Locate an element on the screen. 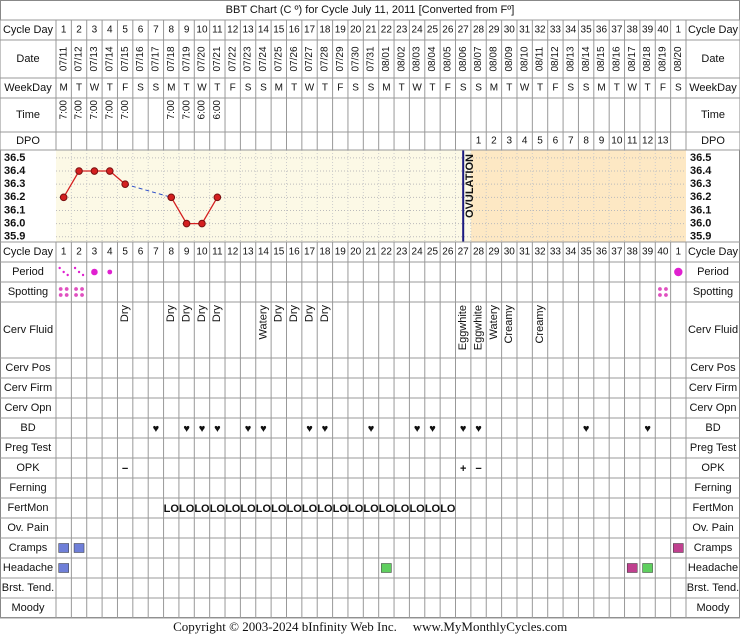  cycle-day-cell: 40 is located at coordinates (663, 252).